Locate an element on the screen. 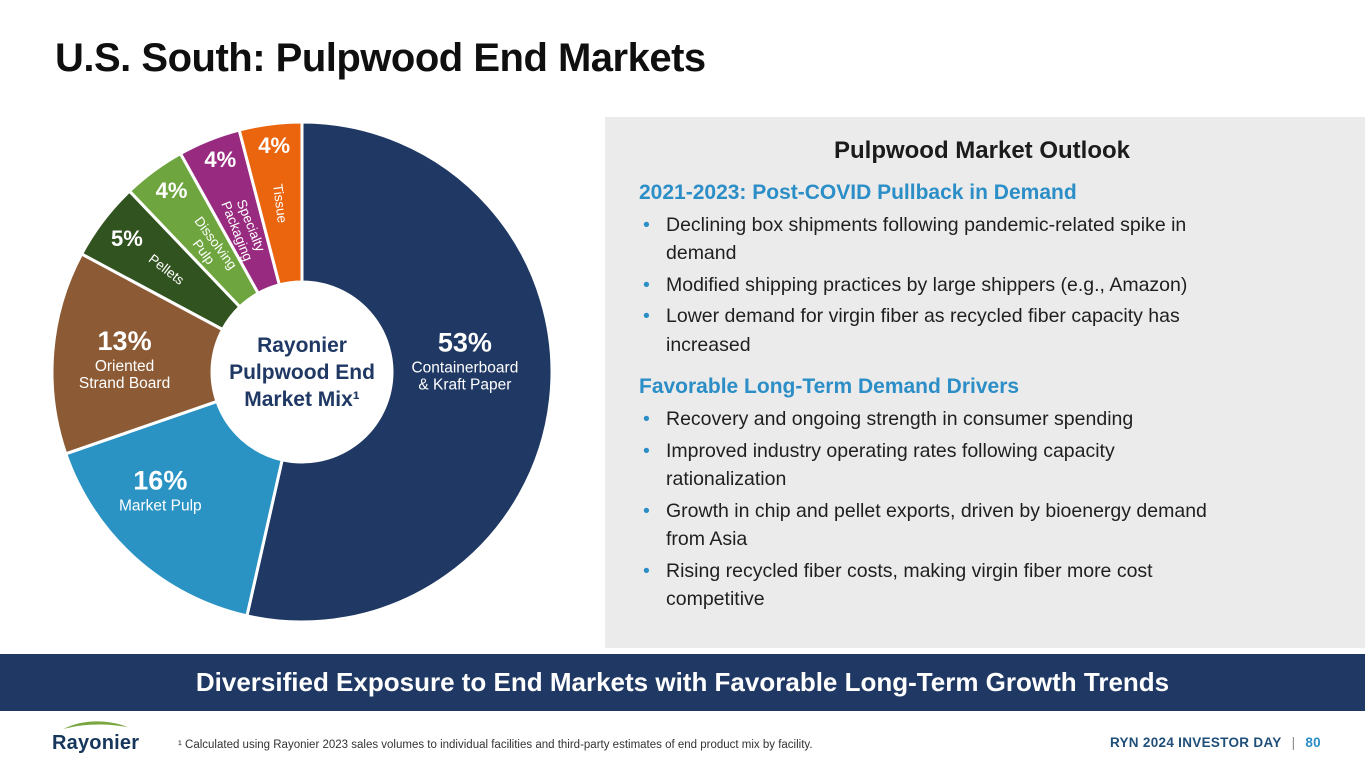 The height and width of the screenshot is (768, 1365). chart-label: Pulpwood End is located at coordinates (302, 372).